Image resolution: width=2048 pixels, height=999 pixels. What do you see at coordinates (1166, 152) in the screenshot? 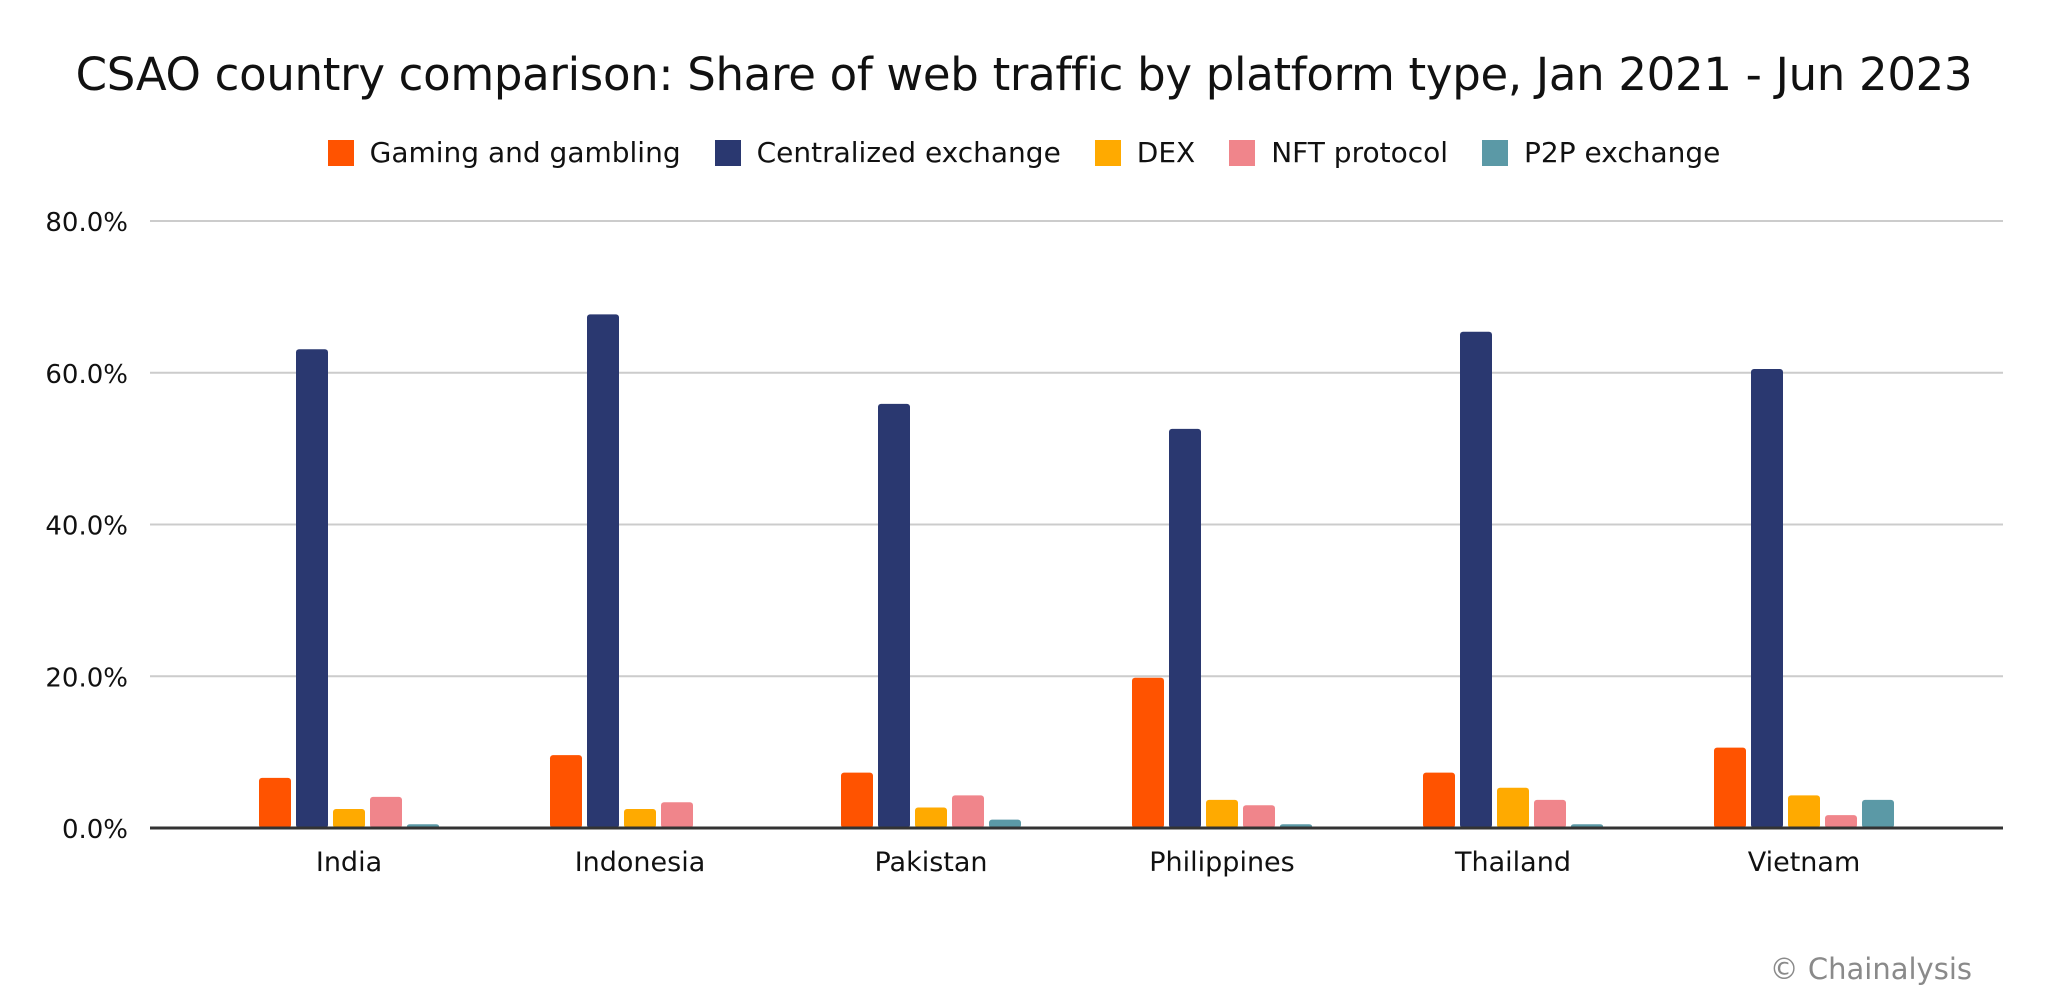
I see `legend-label: DEX` at bounding box center [1166, 152].